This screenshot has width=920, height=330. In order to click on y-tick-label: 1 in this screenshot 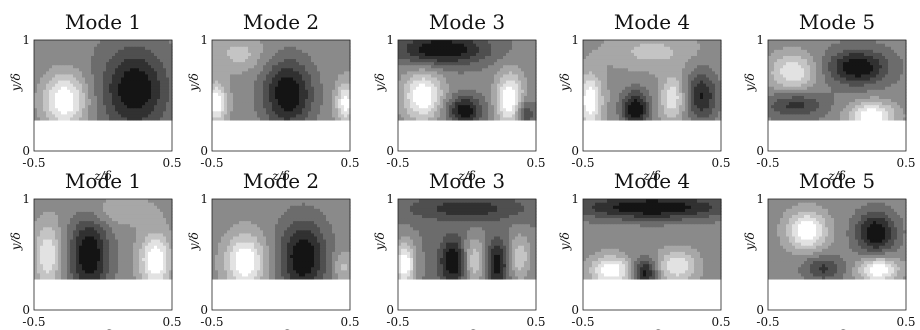, I will do `click(390, 40)`.